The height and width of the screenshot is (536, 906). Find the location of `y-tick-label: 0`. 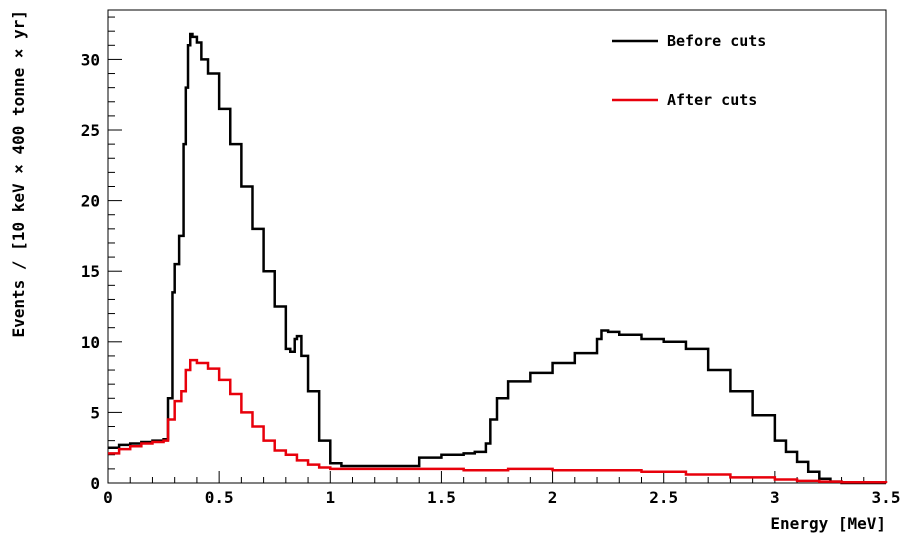

y-tick-label: 0 is located at coordinates (95, 483).